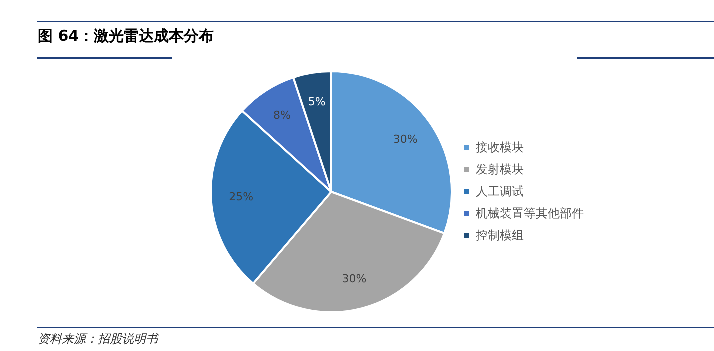 Image resolution: width=714 pixels, height=351 pixels. Describe the element at coordinates (98, 339) in the screenshot. I see `text: 资料来源：招股说明书` at that location.